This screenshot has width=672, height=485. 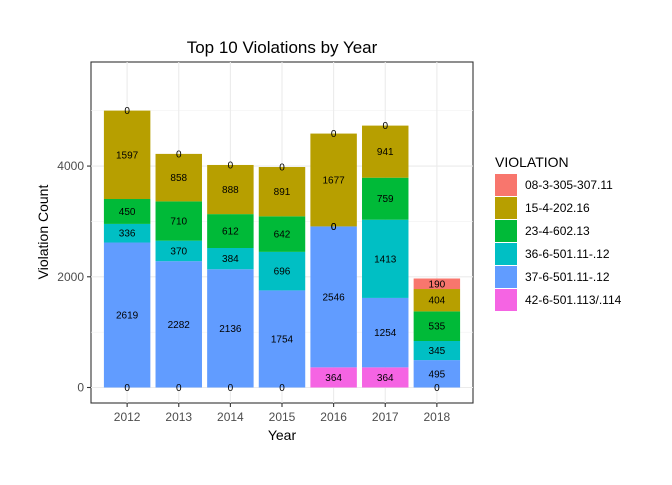 What do you see at coordinates (567, 254) in the screenshot?
I see `legend-label: 36-6-501.11-.12` at bounding box center [567, 254].